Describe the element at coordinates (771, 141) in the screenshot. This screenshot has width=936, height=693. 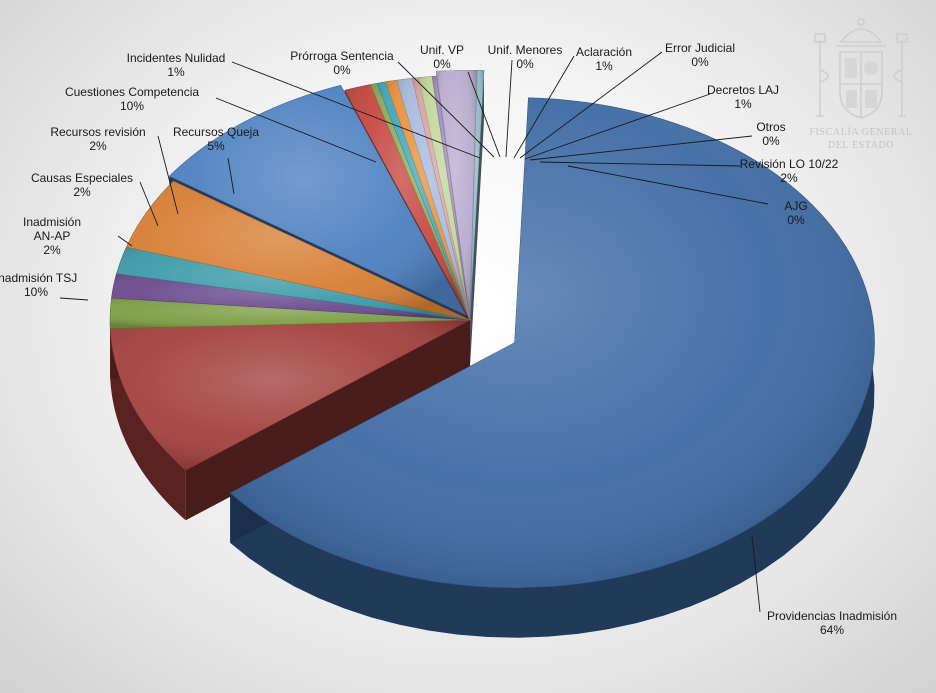
I see `data-label-pct-otros: 0%` at that location.